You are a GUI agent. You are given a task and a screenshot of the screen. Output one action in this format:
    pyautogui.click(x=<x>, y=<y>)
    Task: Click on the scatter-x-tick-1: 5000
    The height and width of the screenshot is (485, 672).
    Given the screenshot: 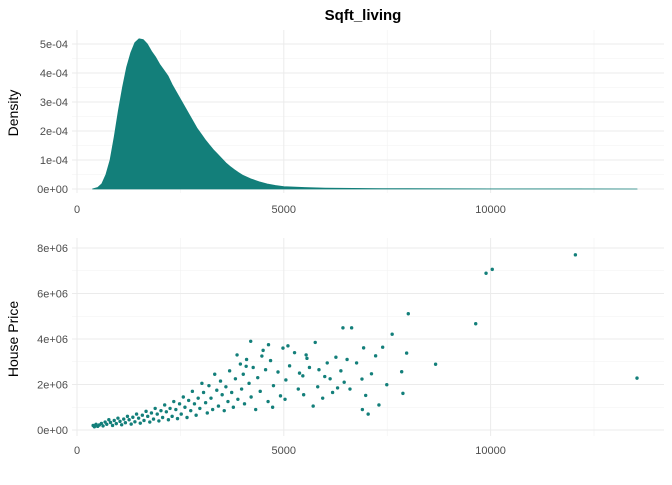 What is the action you would take?
    pyautogui.click(x=284, y=451)
    